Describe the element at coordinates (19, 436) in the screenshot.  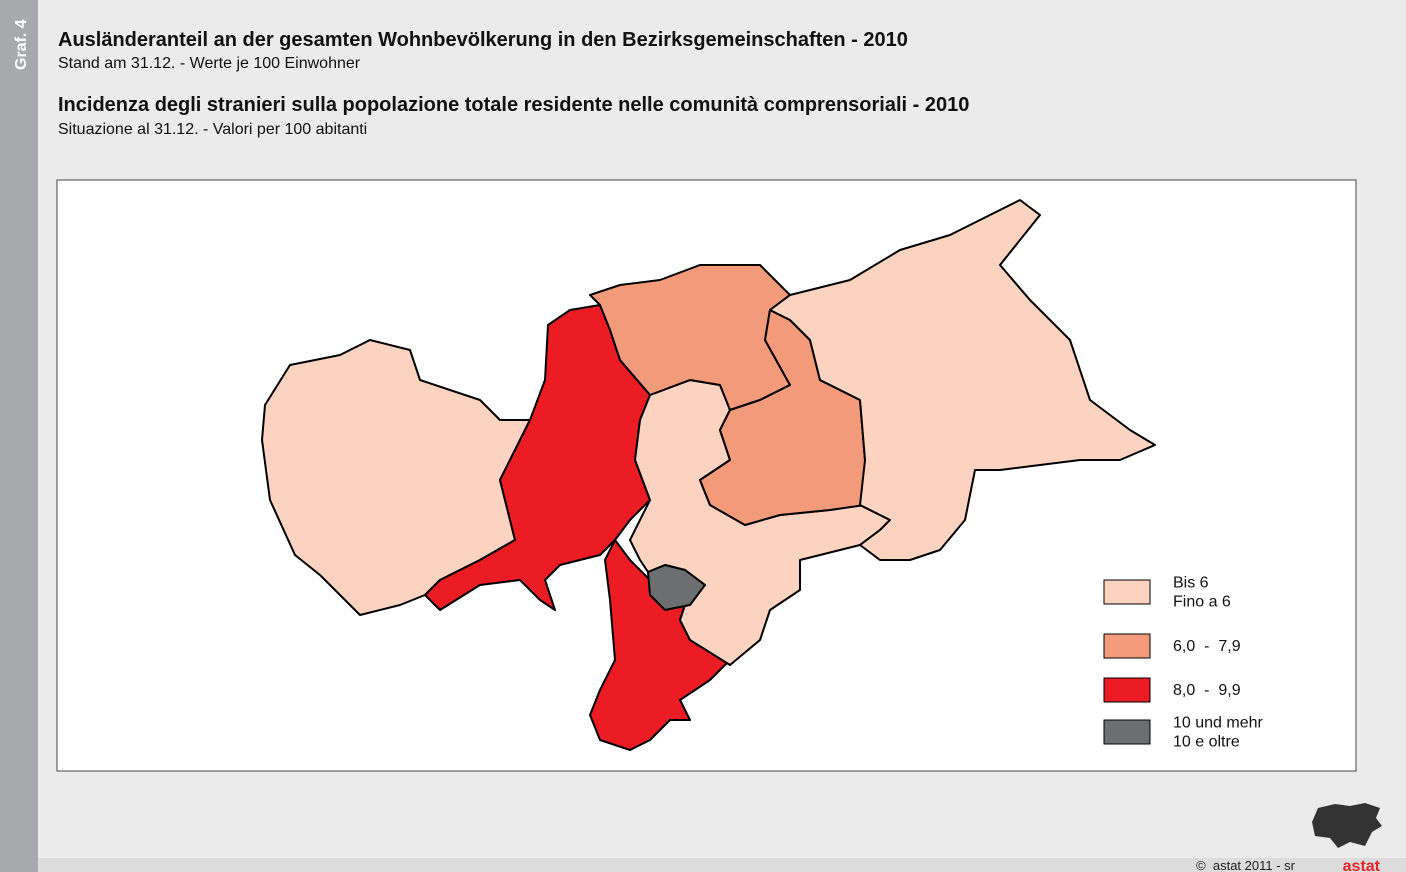
I see `side-bar` at that location.